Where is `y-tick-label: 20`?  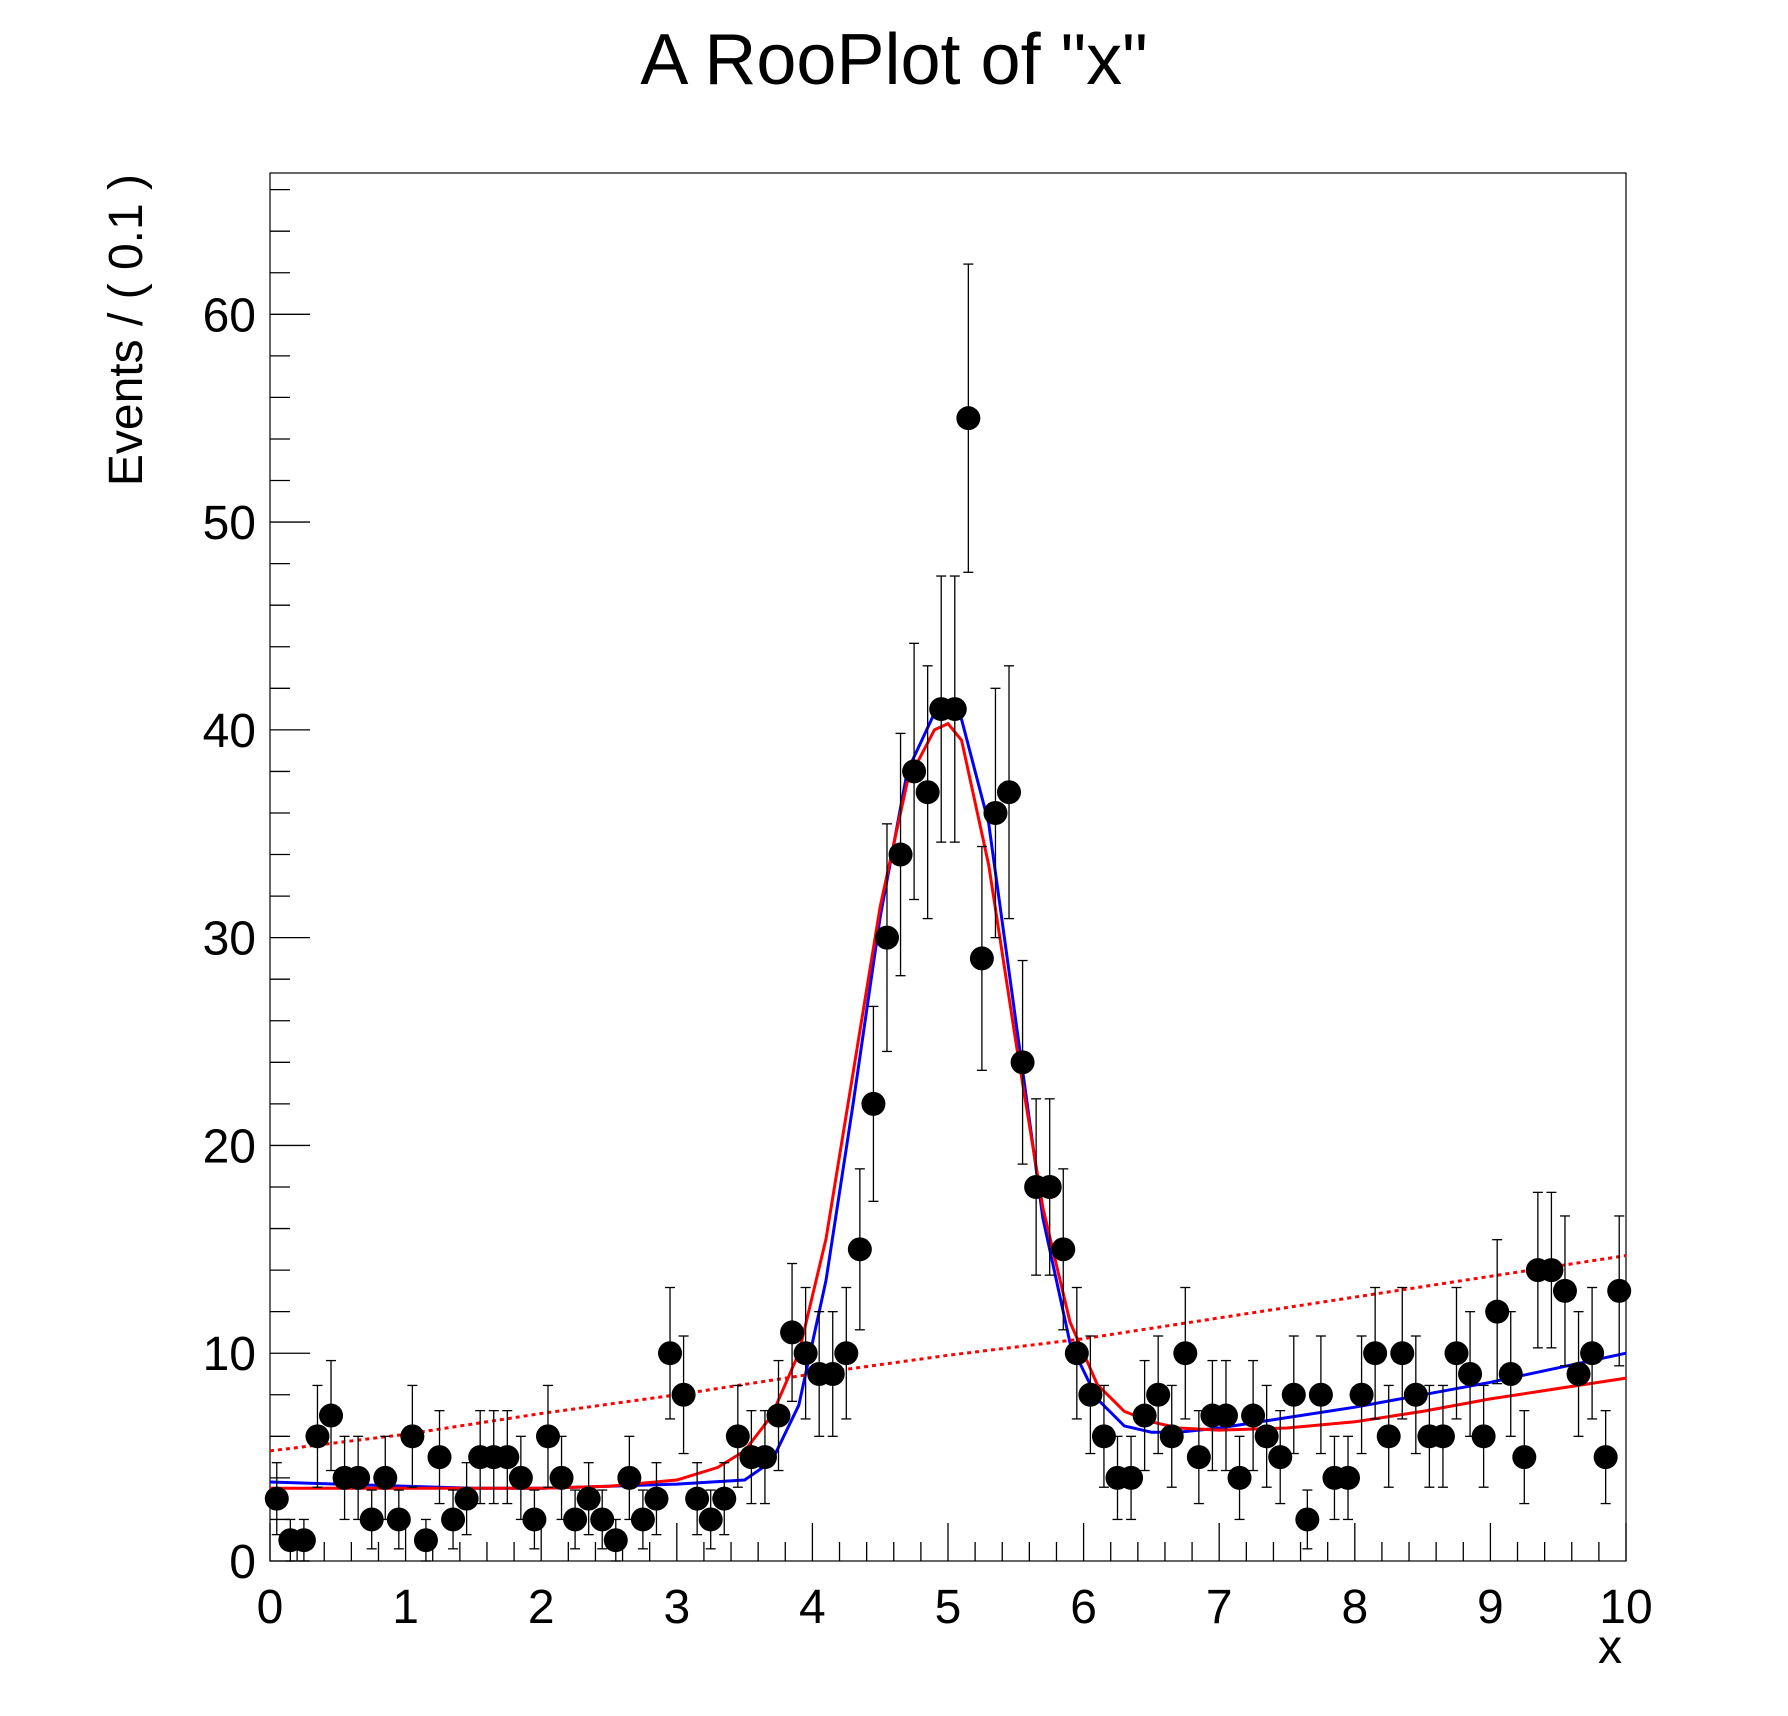 y-tick-label: 20 is located at coordinates (229, 1146).